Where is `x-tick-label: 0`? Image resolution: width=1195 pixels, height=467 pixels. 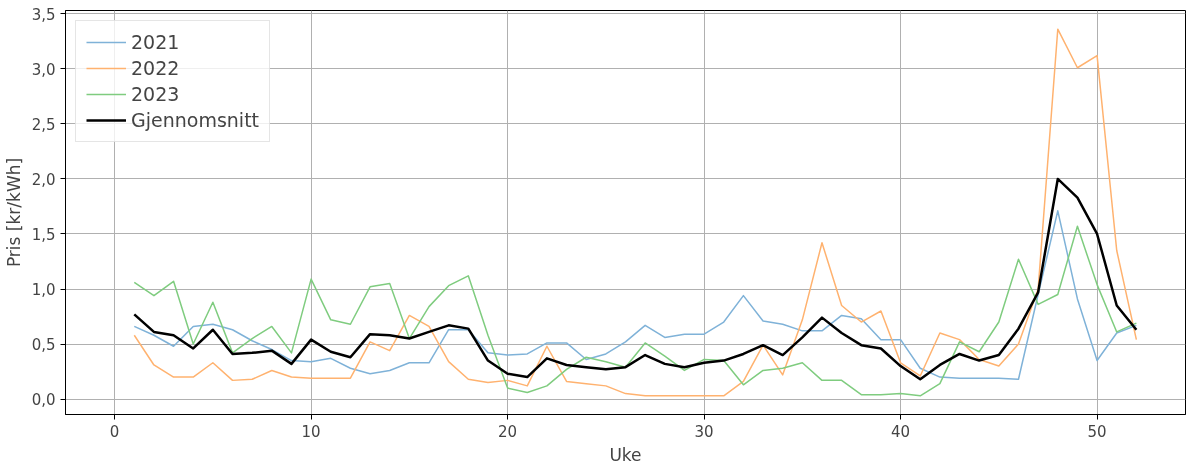
x-tick-label: 0 is located at coordinates (114, 431).